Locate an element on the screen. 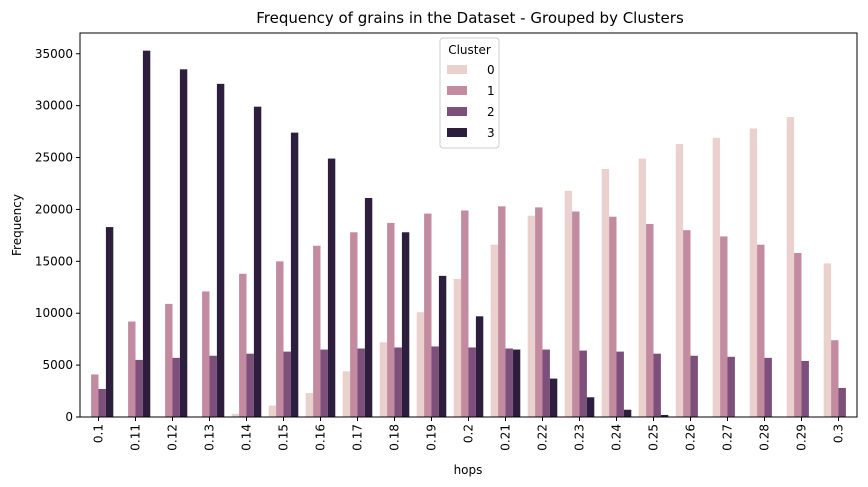  bar-0.26-cluster-2 is located at coordinates (694, 386).